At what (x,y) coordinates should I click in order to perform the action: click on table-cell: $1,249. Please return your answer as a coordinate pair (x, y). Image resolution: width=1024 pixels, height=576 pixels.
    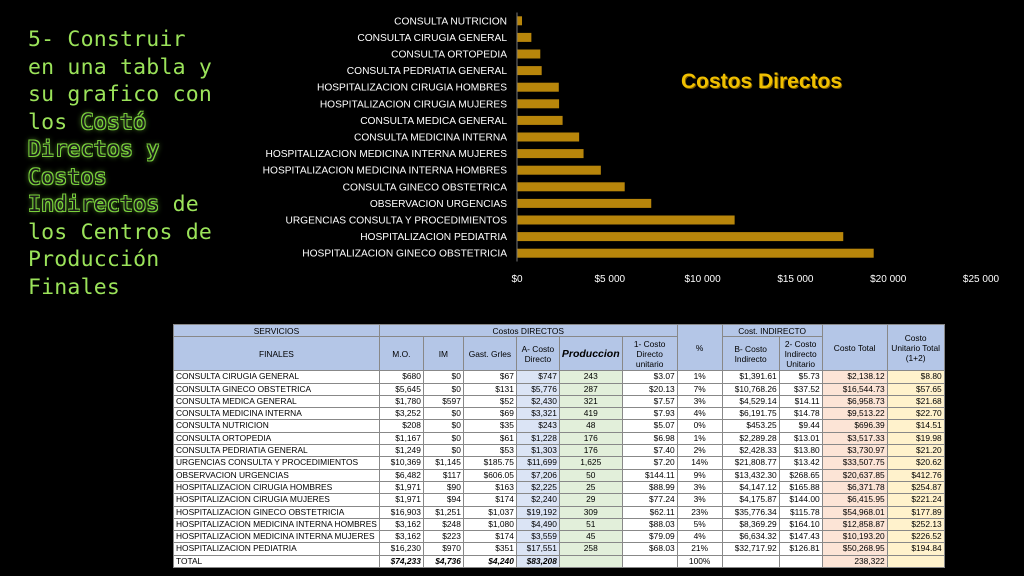
    Looking at the image, I should click on (401, 451).